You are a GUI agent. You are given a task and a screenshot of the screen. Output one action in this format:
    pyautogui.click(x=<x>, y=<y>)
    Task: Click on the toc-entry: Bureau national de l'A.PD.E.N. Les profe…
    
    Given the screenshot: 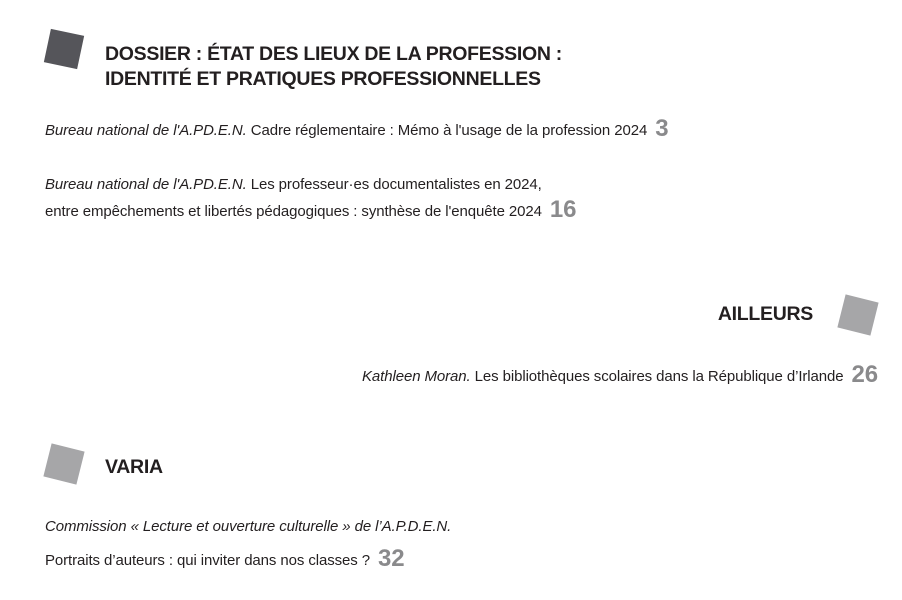 What is the action you would take?
    pyautogui.click(x=310, y=198)
    